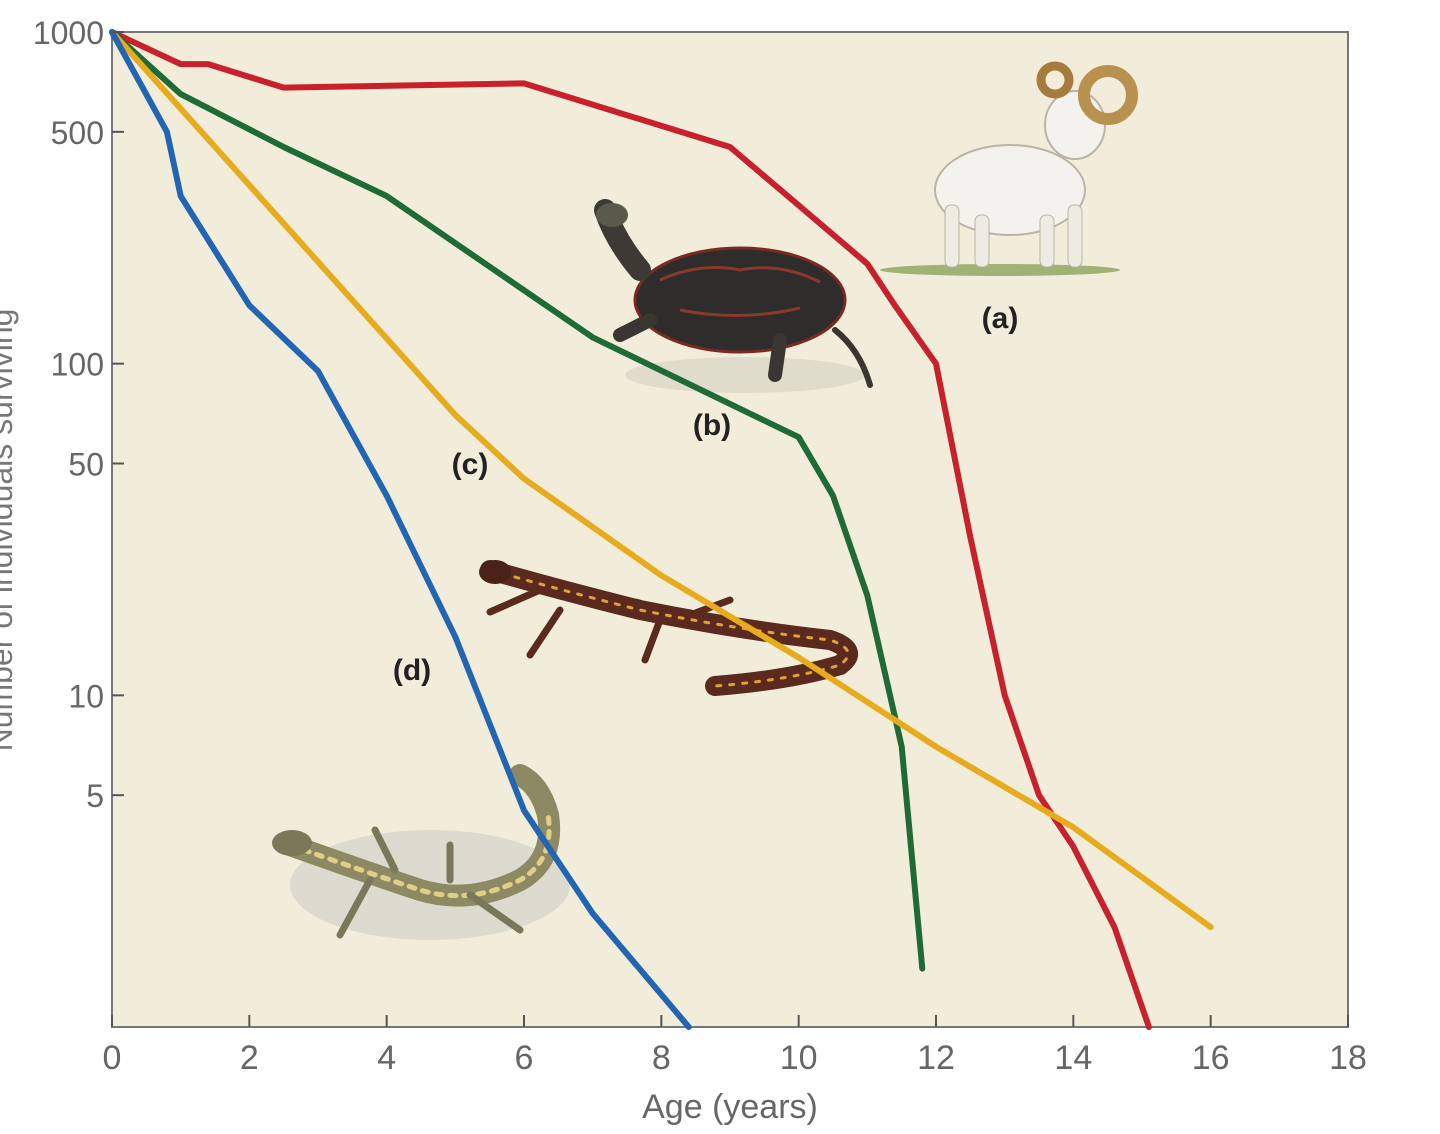 The width and height of the screenshot is (1440, 1134). I want to click on y-tick-label: 500, so click(77, 133).